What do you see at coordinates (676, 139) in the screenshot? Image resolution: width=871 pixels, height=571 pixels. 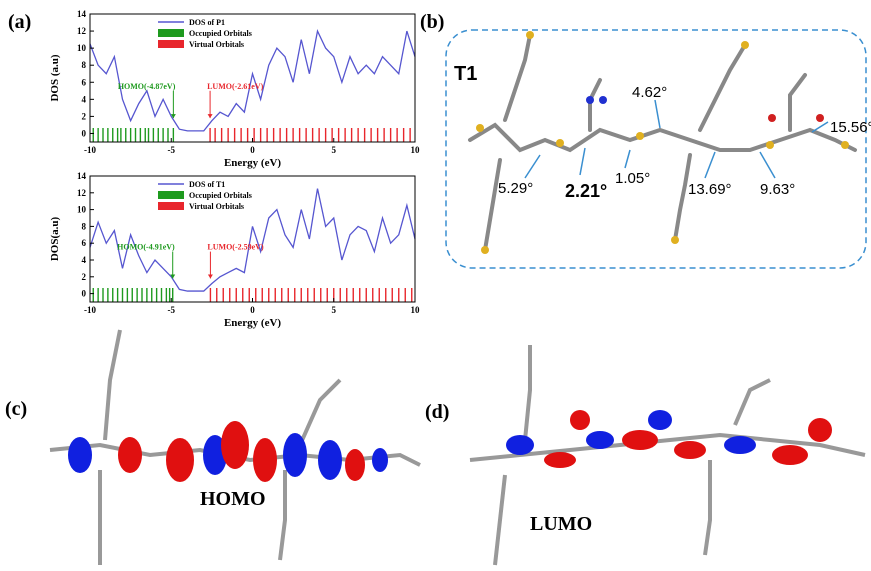 I see `angle-pointers` at bounding box center [676, 139].